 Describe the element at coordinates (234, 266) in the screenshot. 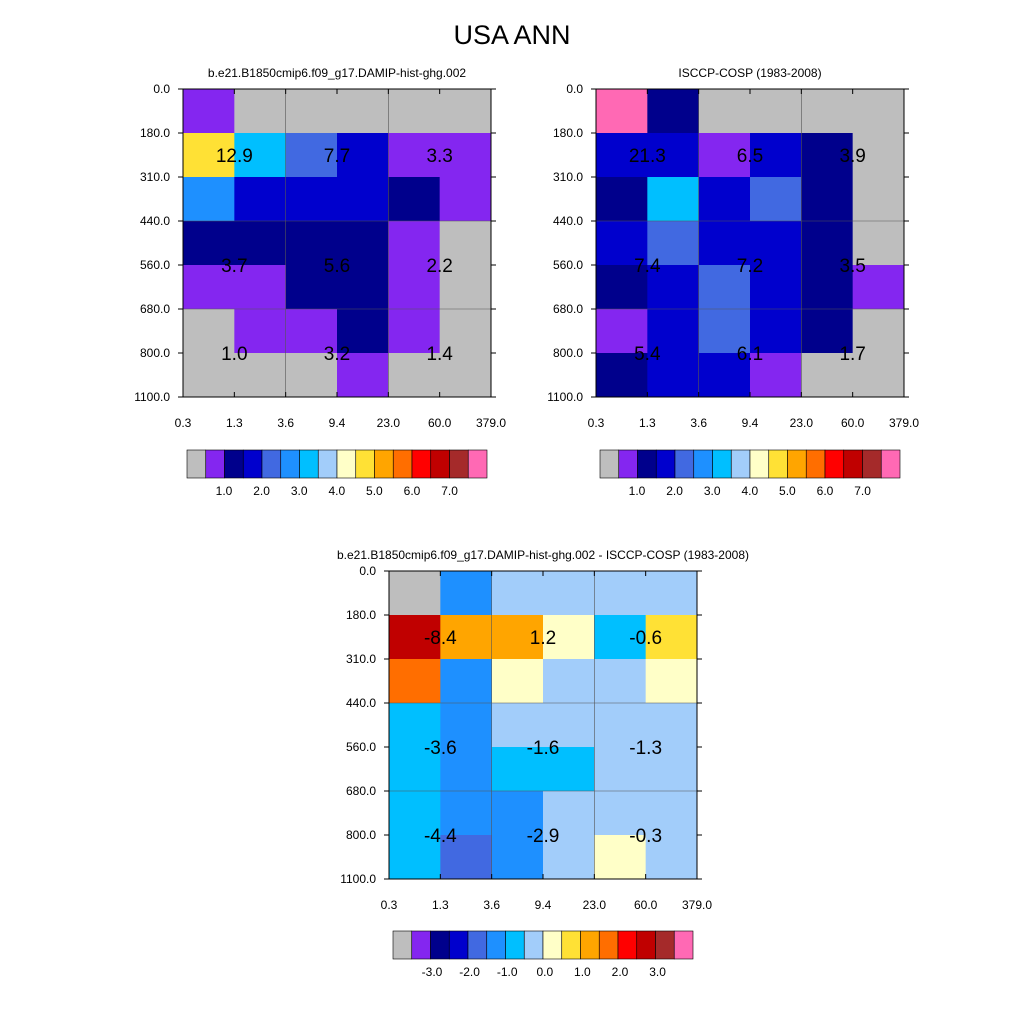

I see `cell-value-label: 3.7` at that location.